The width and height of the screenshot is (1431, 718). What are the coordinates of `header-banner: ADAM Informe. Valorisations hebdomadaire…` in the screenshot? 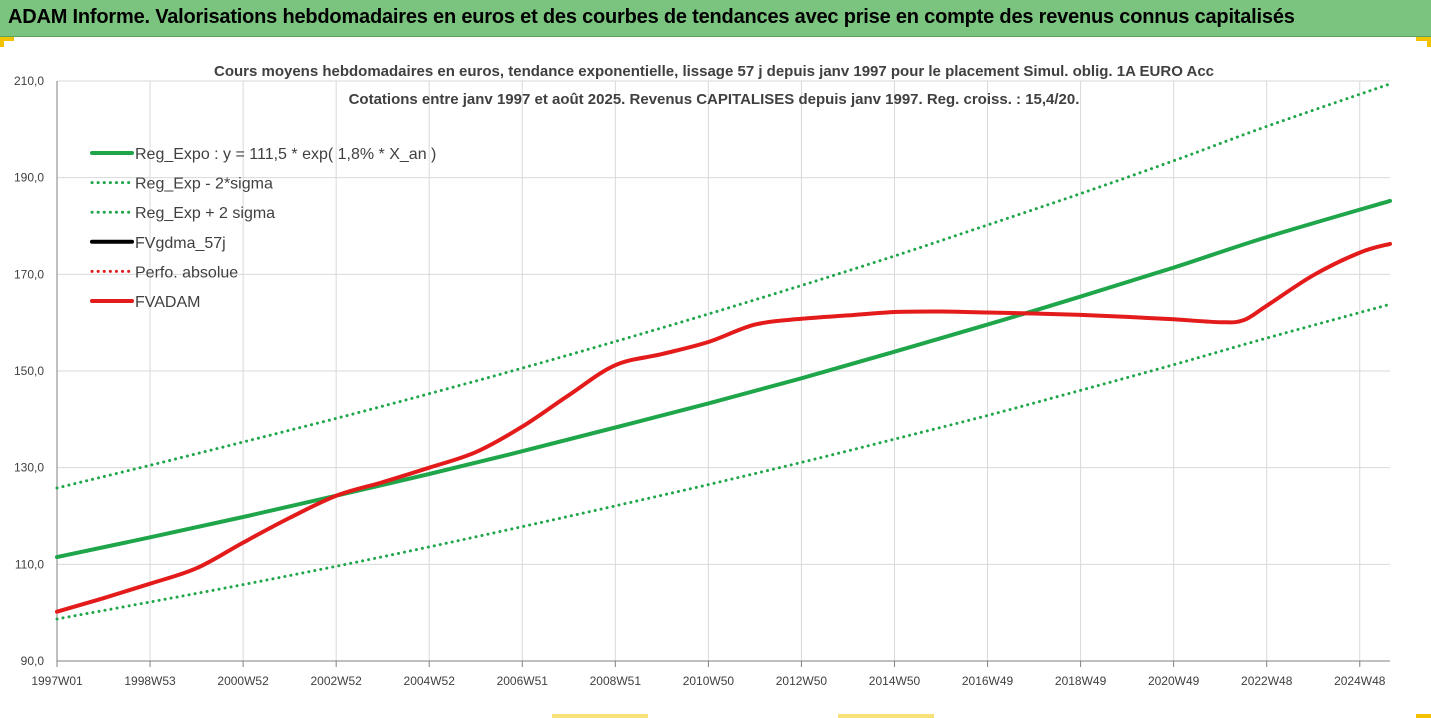 It's located at (715, 18).